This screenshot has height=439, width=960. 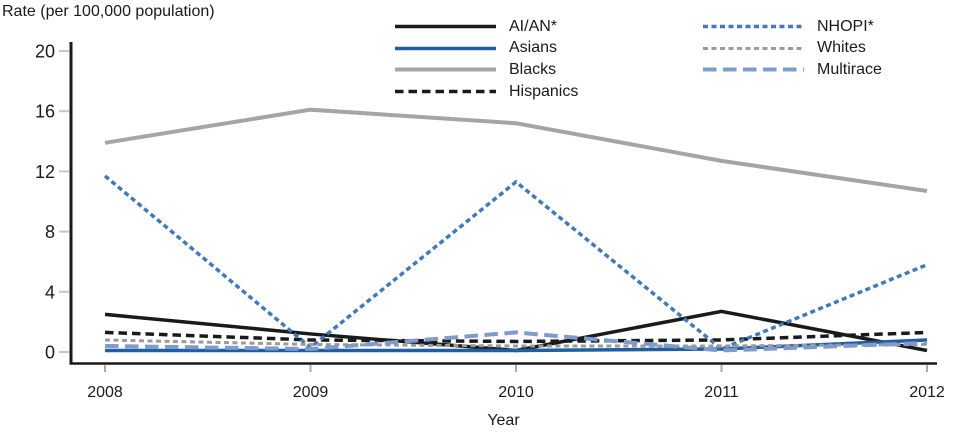 I want to click on x-axis-title: Year, so click(x=503, y=420).